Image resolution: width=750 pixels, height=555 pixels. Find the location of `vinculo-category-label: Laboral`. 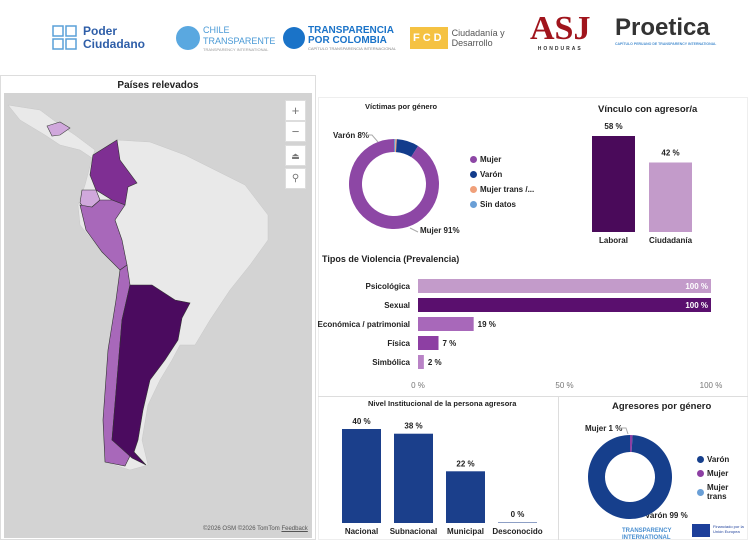

vinculo-category-label: Laboral is located at coordinates (613, 240).